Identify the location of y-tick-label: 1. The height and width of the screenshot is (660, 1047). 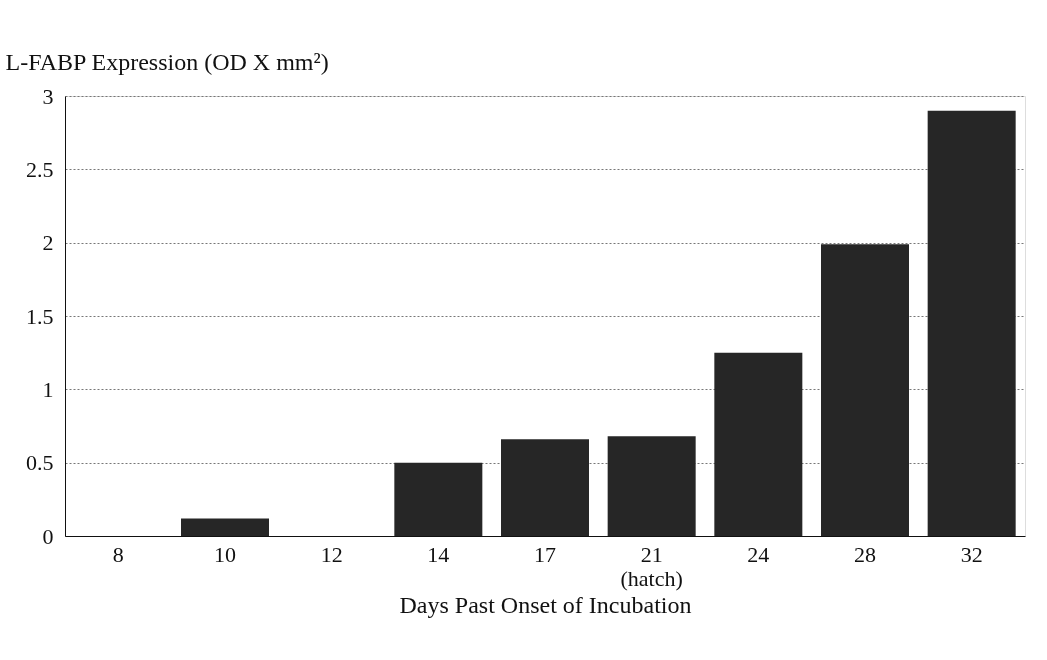
(48, 389).